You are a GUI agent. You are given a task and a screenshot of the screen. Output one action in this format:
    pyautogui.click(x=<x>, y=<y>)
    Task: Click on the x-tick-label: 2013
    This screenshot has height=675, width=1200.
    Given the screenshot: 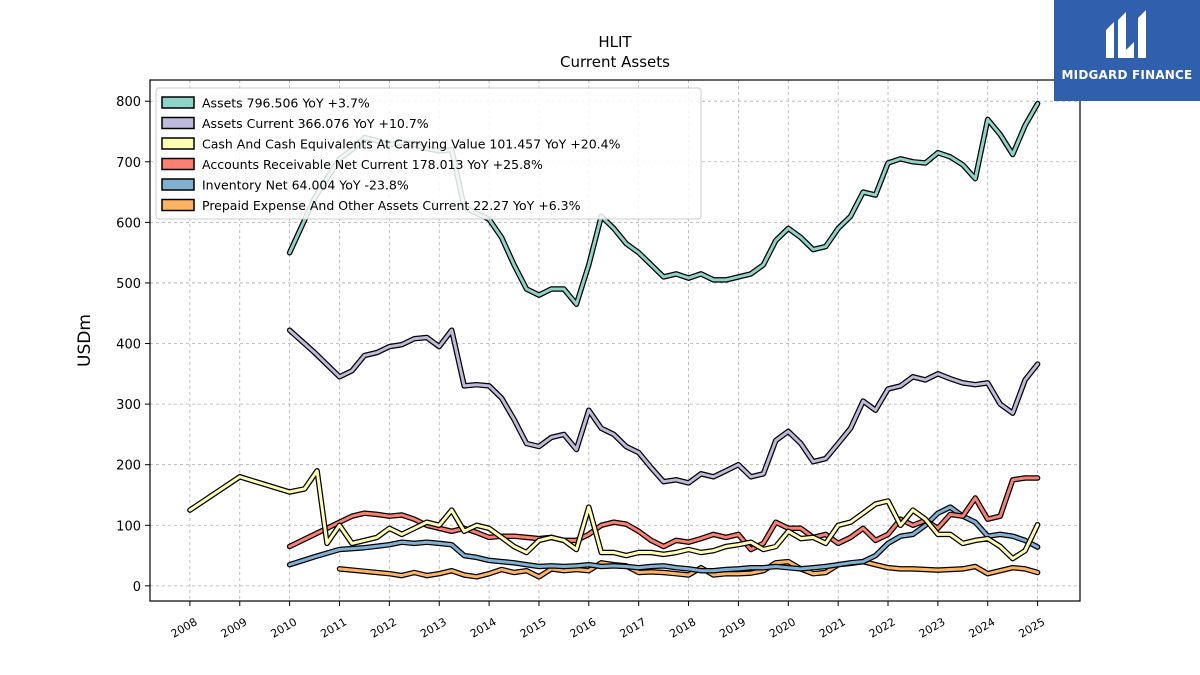 What is the action you would take?
    pyautogui.click(x=433, y=627)
    